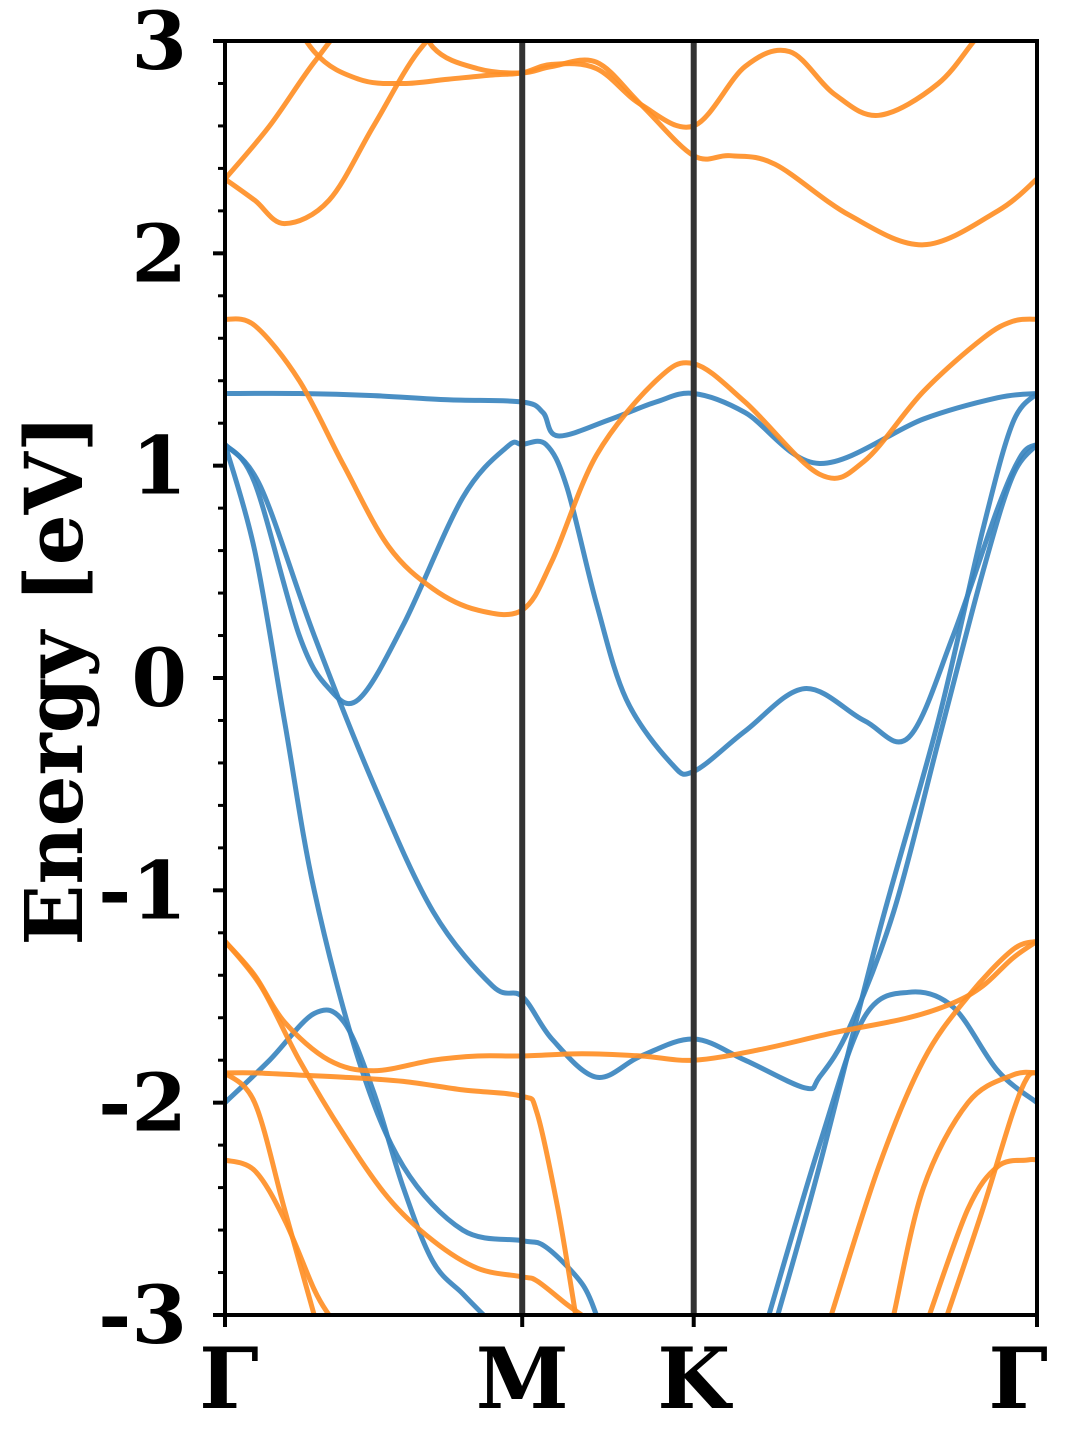 The height and width of the screenshot is (1440, 1080). I want to click on y-tick-label: 1, so click(159, 466).